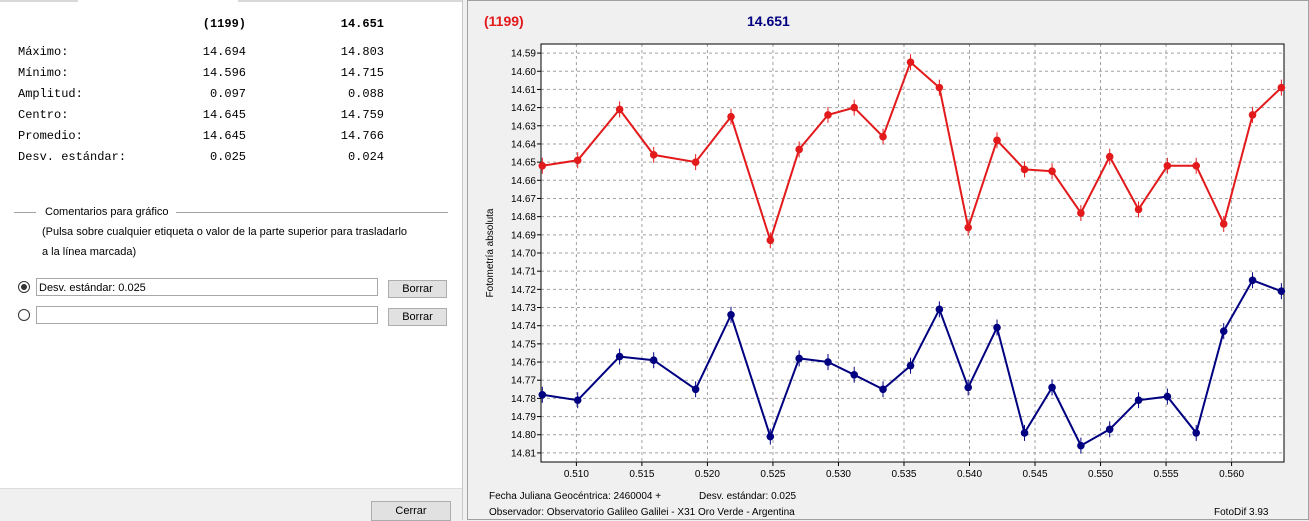  I want to click on y-tick-label: 14.73, so click(523, 308).